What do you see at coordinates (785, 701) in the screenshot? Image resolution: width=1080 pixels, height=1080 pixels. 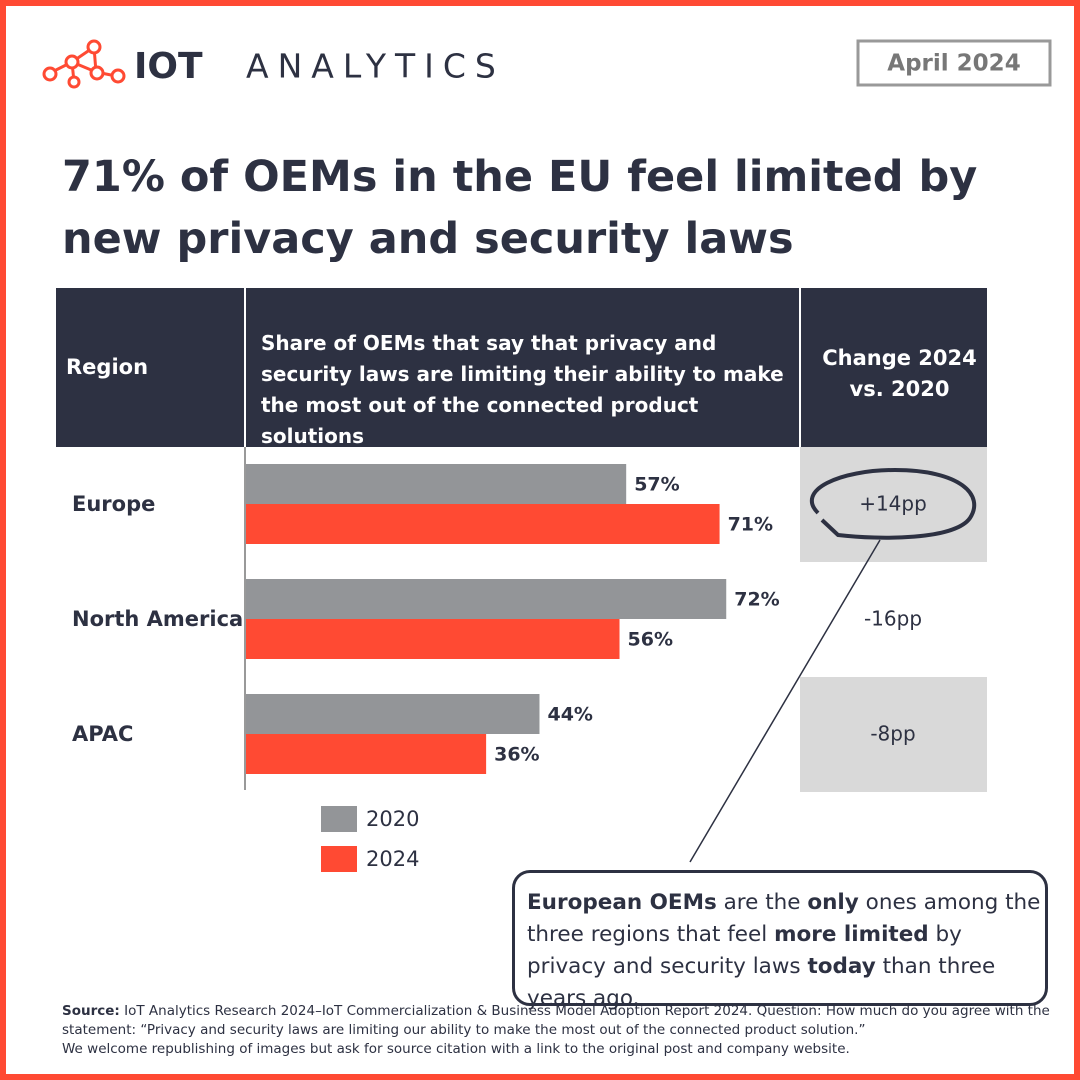 I see `callout-line` at bounding box center [785, 701].